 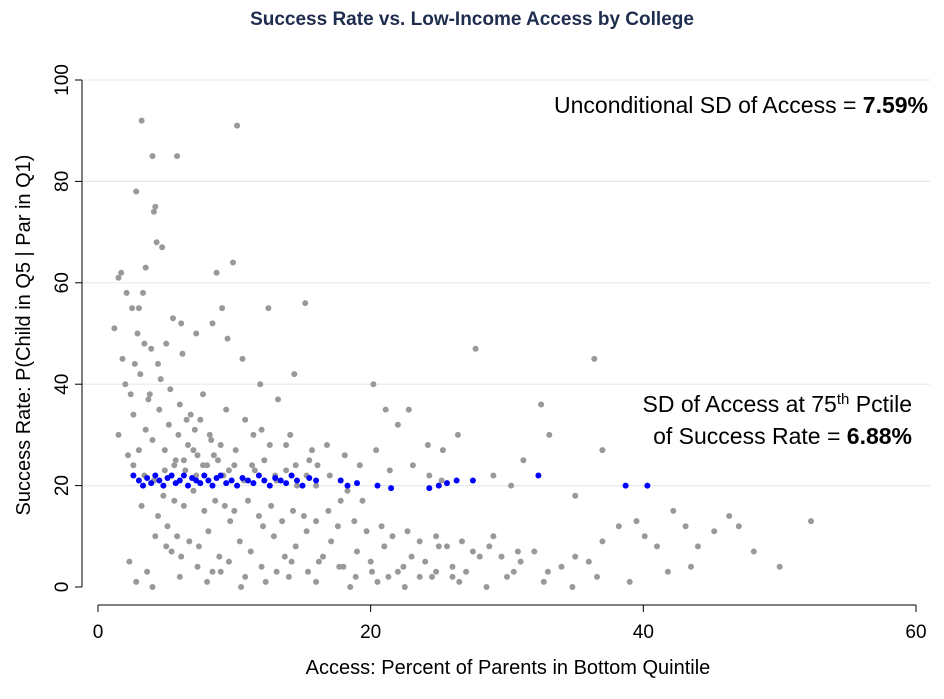 I want to click on annotation-conditional-line1: SD of Access at 75th Pctile, so click(x=777, y=404).